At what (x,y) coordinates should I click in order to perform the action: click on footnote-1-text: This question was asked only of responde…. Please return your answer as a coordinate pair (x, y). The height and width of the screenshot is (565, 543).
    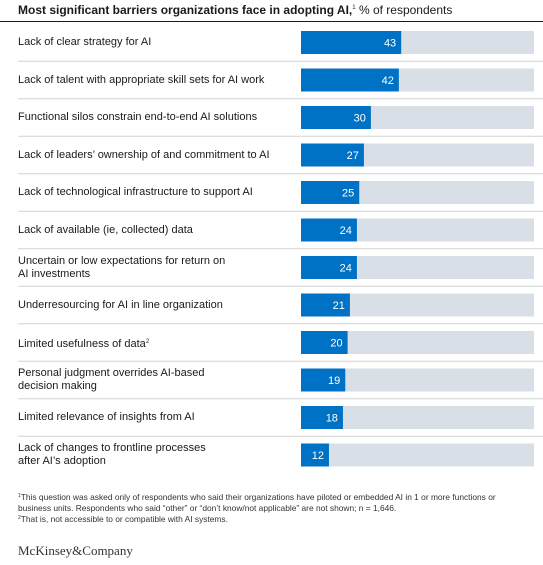
    Looking at the image, I should click on (257, 502).